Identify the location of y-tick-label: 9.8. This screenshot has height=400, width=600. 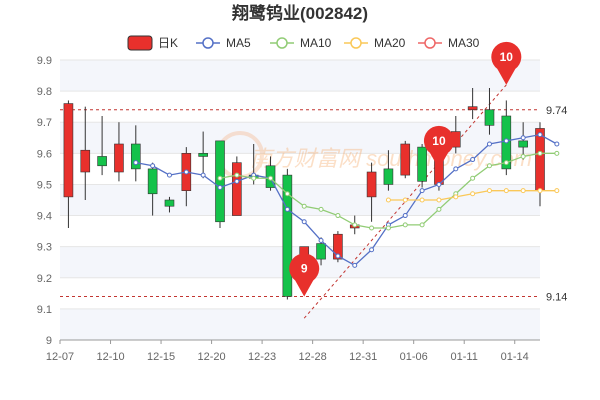
(44, 92).